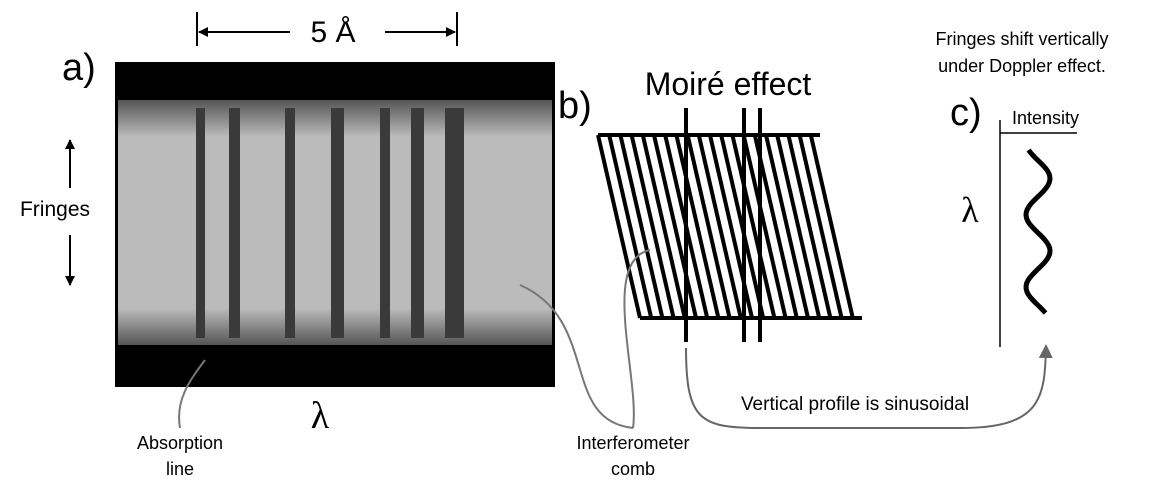 The image size is (1156, 485). Describe the element at coordinates (855, 404) in the screenshot. I see `annotation: Vertical profile is sinusoidal` at that location.